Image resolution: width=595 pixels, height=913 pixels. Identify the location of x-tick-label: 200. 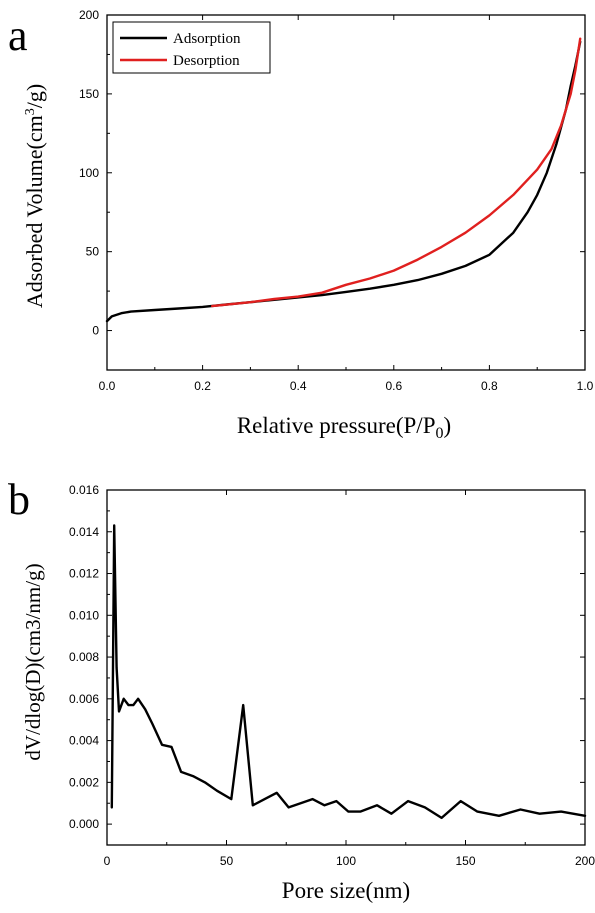
(585, 861).